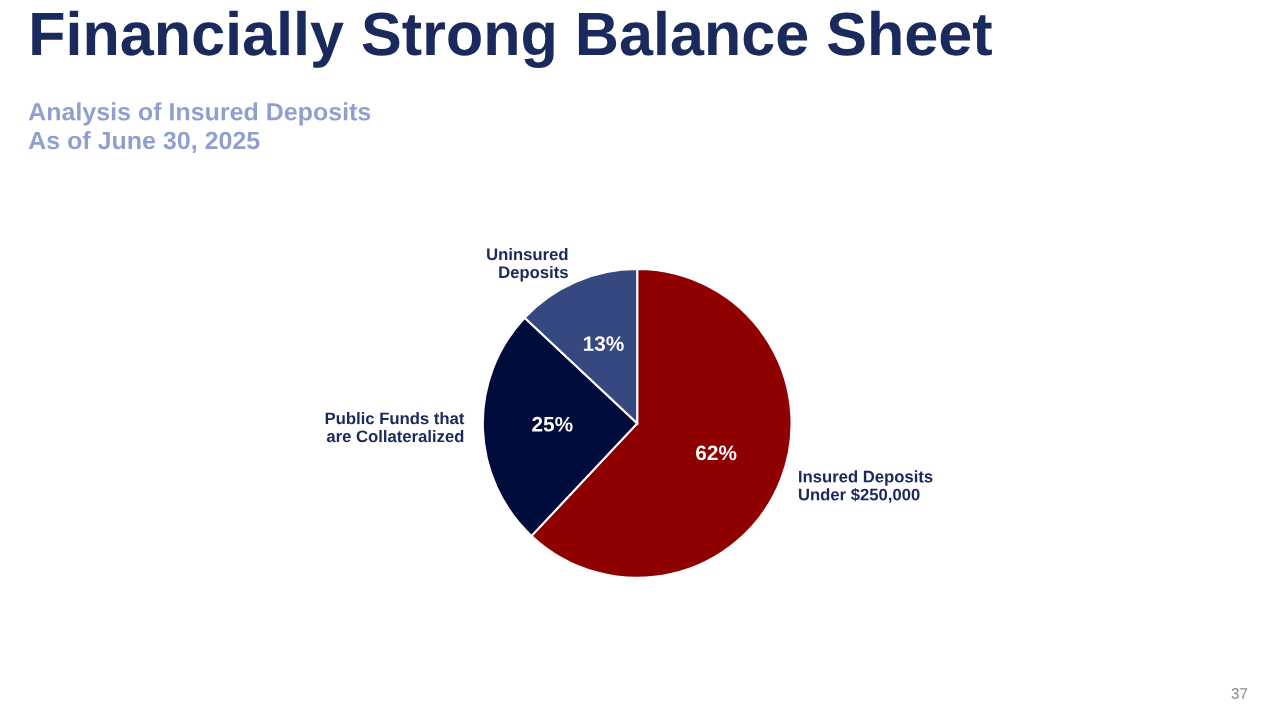 Image resolution: width=1280 pixels, height=720 pixels. I want to click on chart-subtitle: Analysis of Insured Deposits As of June 30, 2025, so click(199, 127).